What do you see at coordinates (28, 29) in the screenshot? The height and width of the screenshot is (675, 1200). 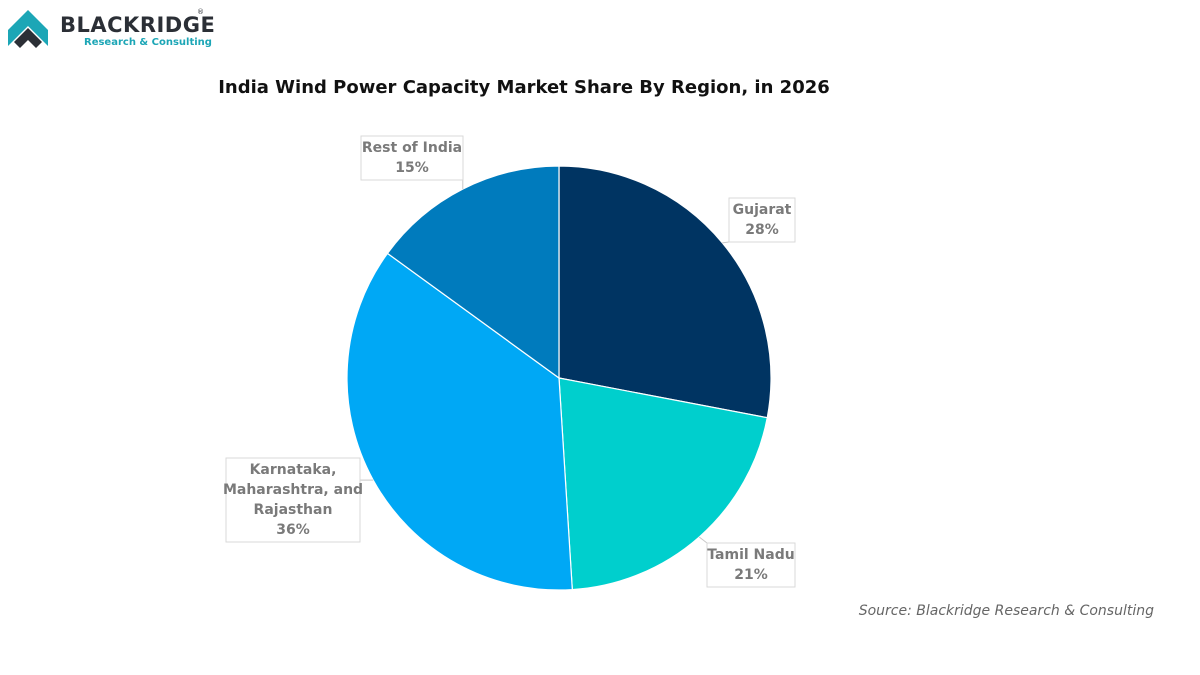 I see `chevron-logo-icon` at bounding box center [28, 29].